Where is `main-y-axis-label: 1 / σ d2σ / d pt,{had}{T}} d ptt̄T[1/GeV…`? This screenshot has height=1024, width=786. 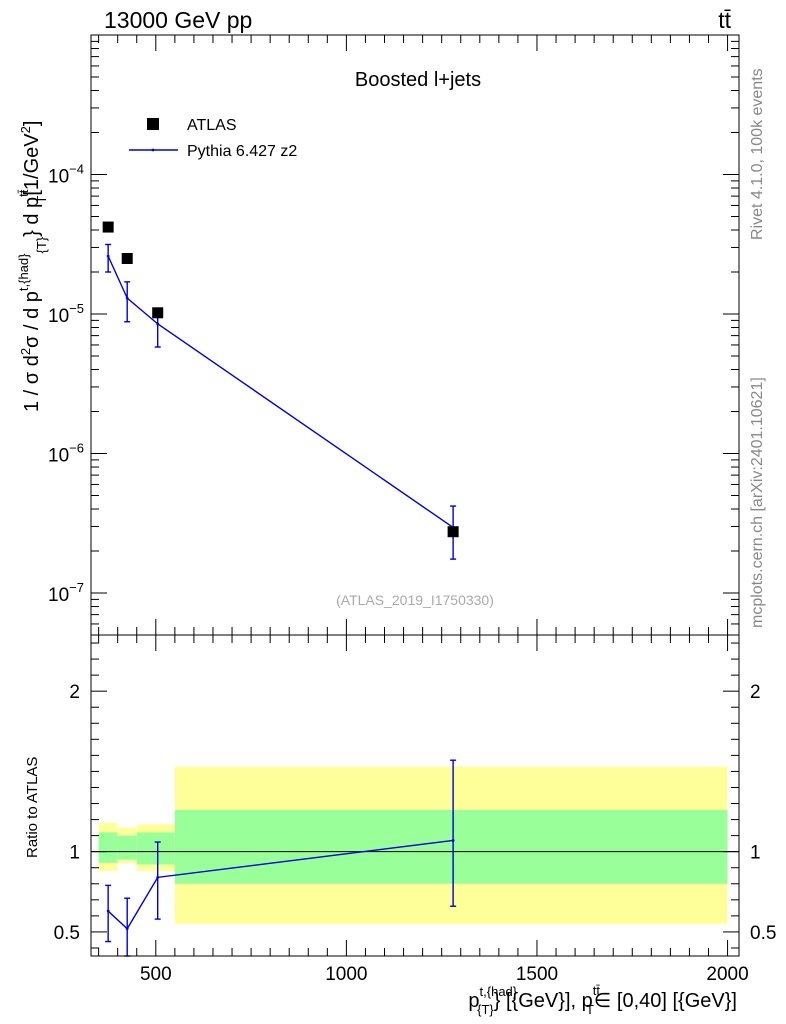 main-y-axis-label: 1 / σ d2σ / d pt,{had}{T}} d ptt̄T[1/GeV… is located at coordinates (32, 266).